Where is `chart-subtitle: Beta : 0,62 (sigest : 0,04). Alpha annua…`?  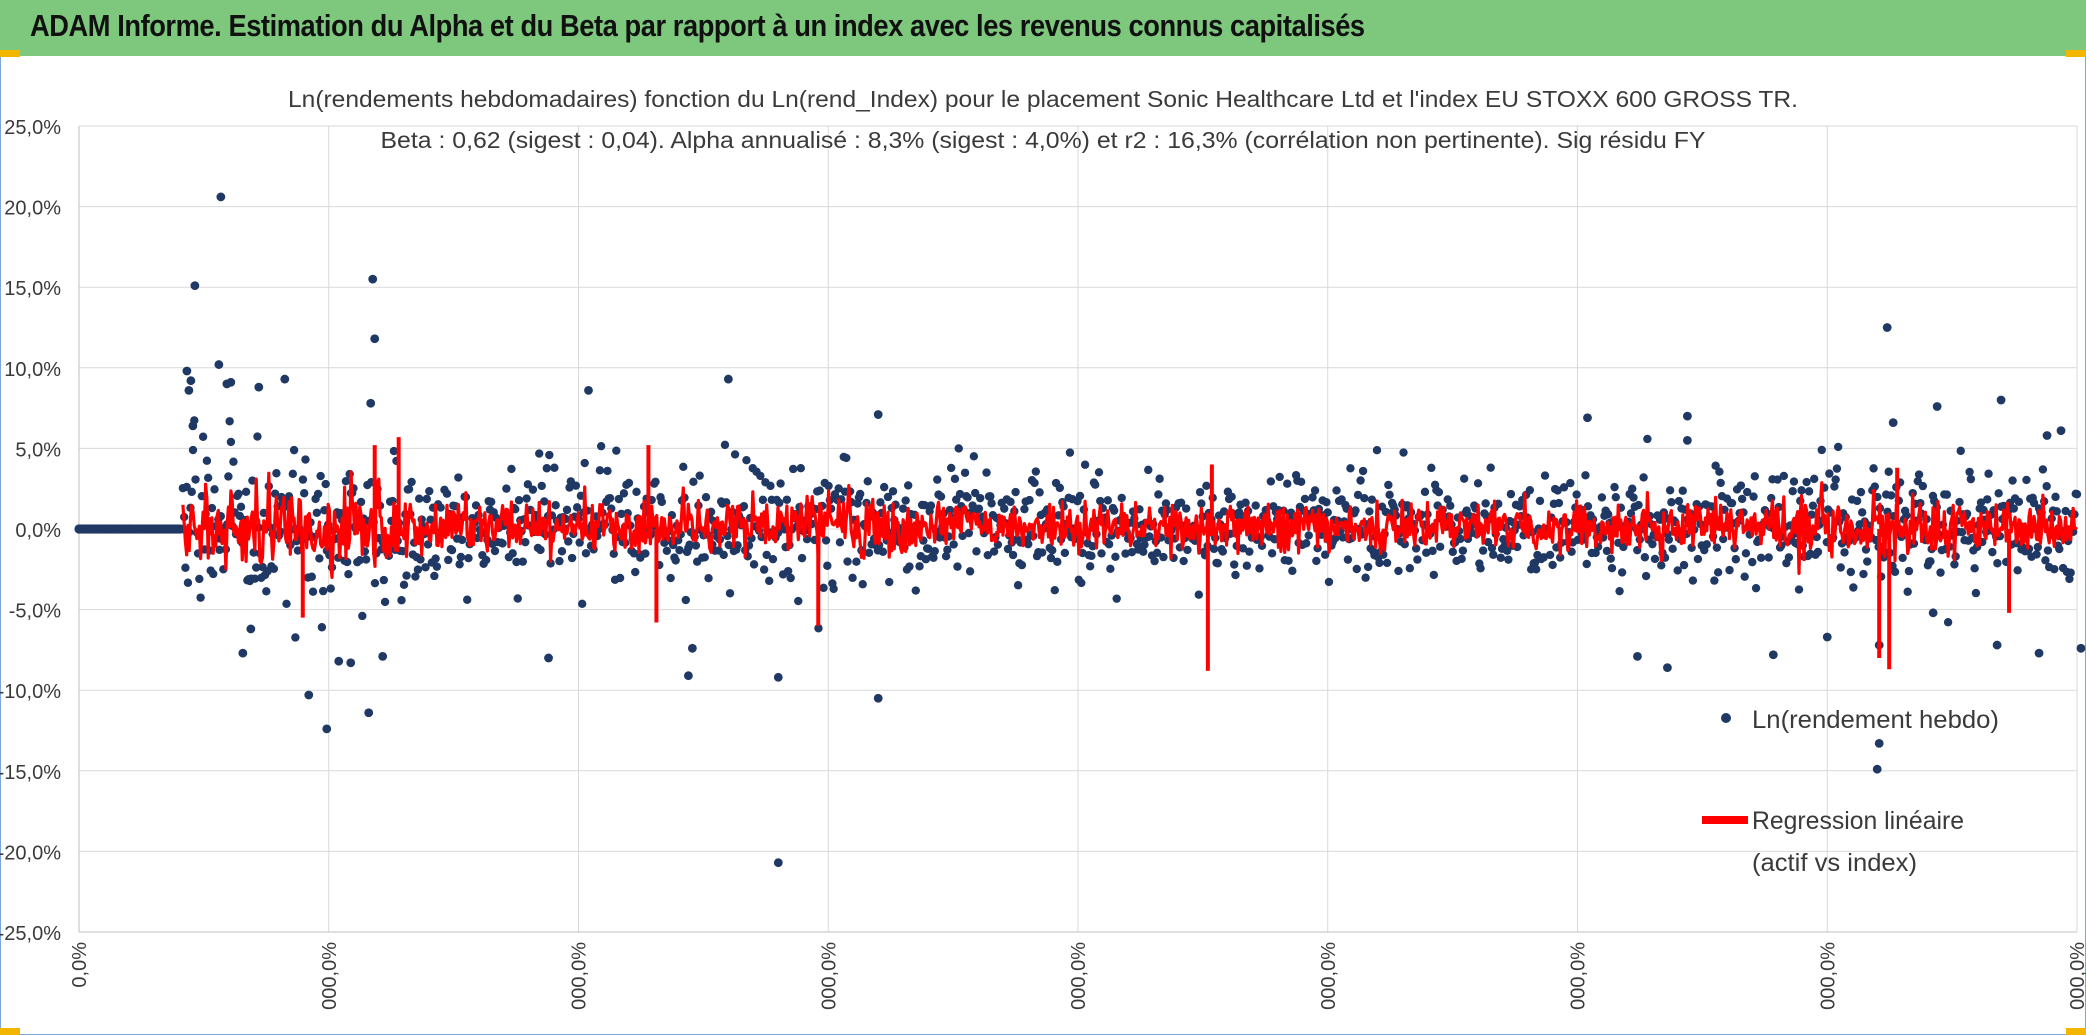 chart-subtitle: Beta : 0,62 (sigest : 0,04). Alpha annua… is located at coordinates (1043, 140).